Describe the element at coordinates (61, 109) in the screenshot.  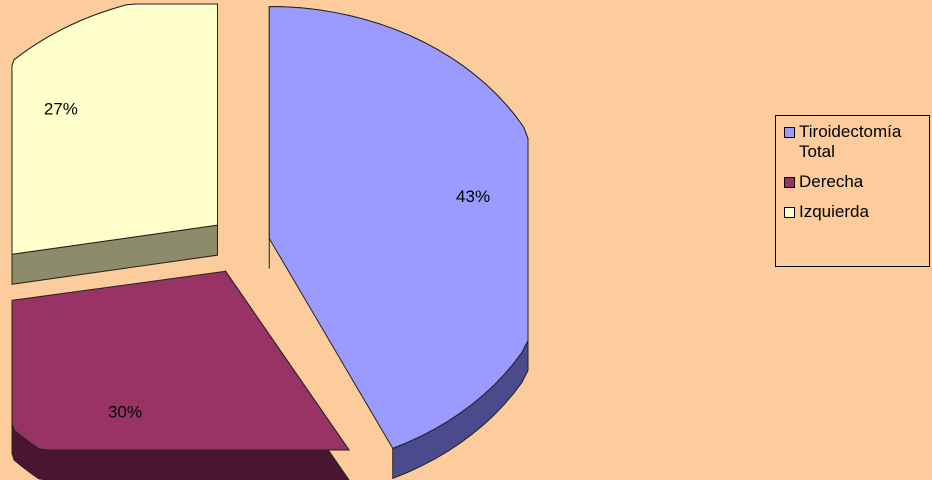
I see `data-label-2: 27%` at that location.